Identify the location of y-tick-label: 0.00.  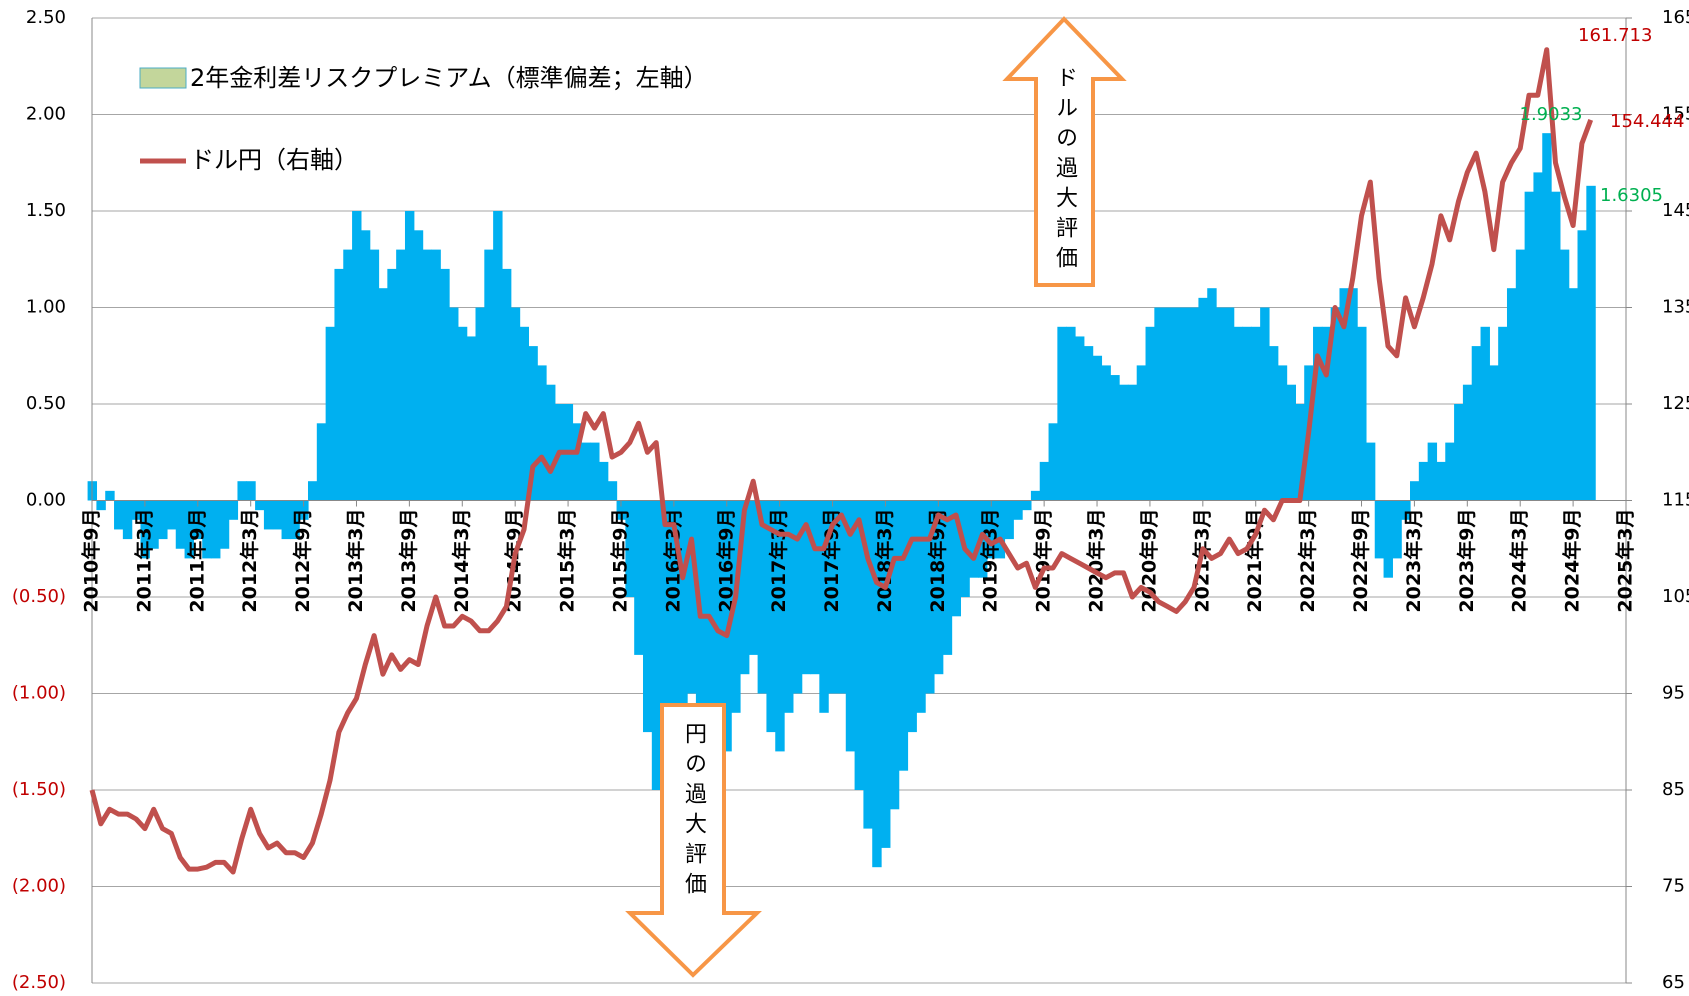
(46, 500).